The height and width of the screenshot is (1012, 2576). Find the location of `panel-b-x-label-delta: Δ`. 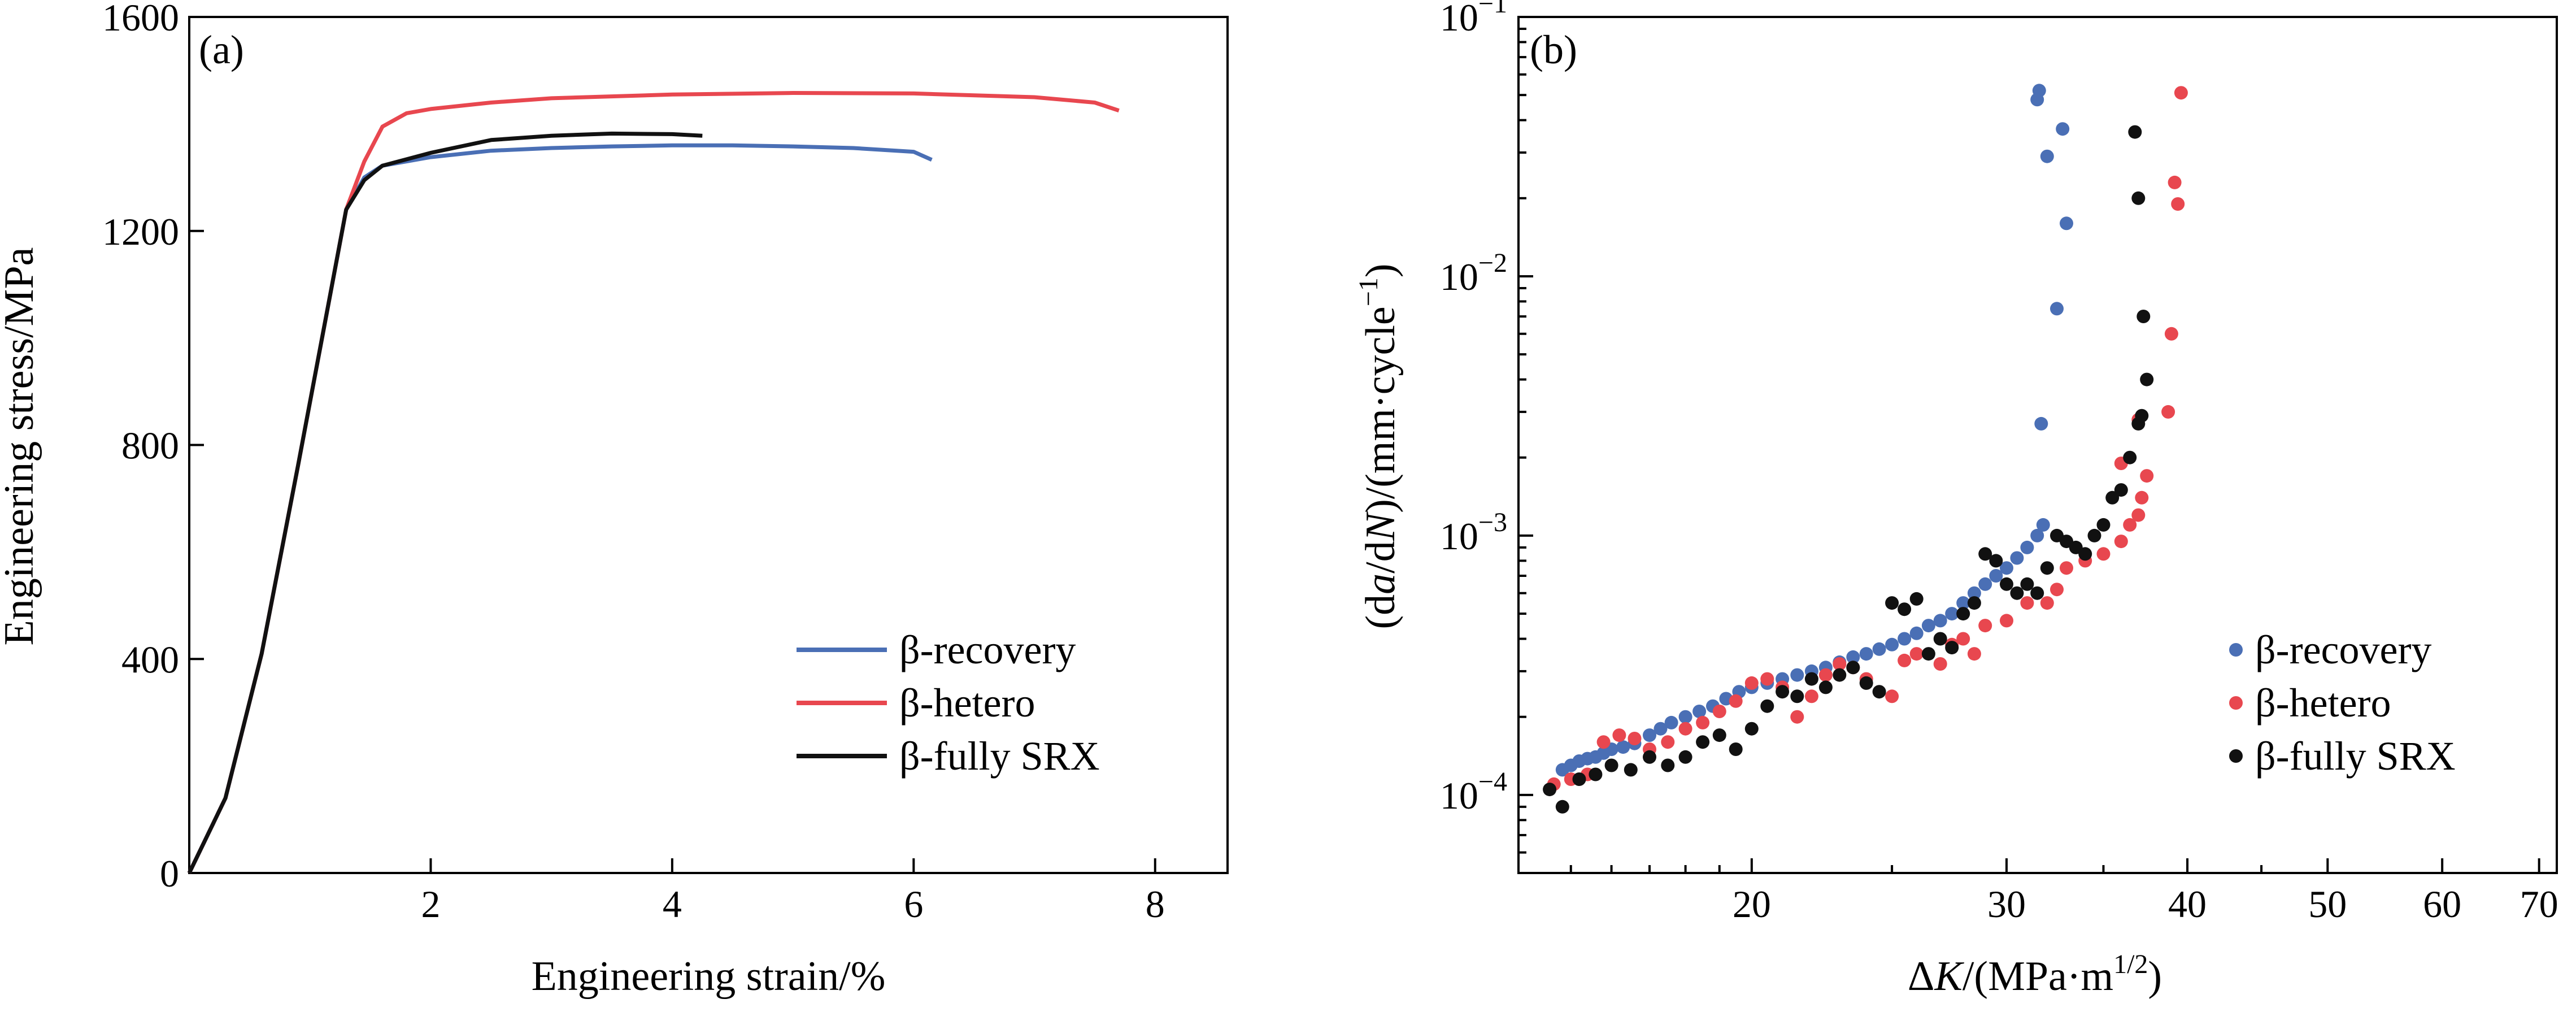

panel-b-x-label-delta: Δ is located at coordinates (1921, 977).